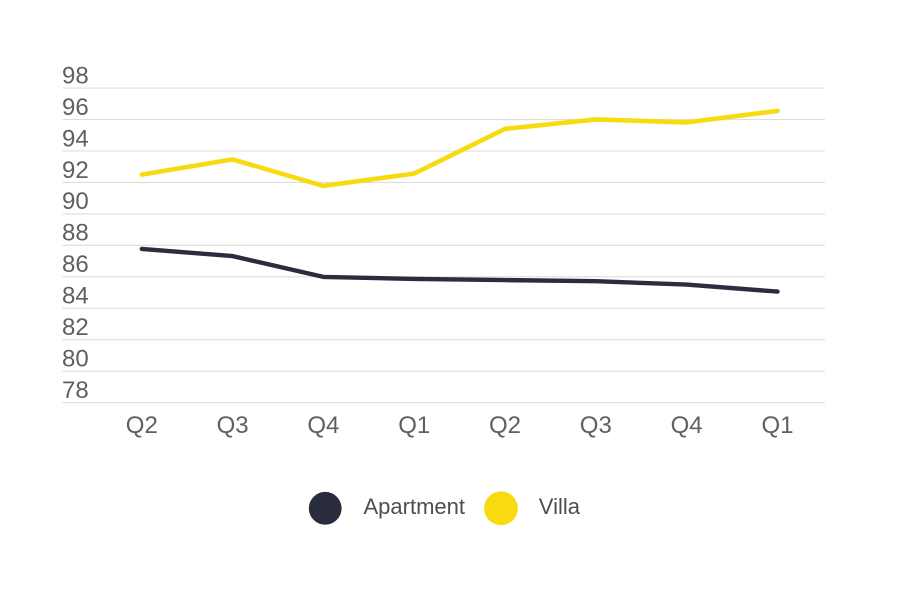 The image size is (900, 591). I want to click on svg-text: 92, so click(75, 170).